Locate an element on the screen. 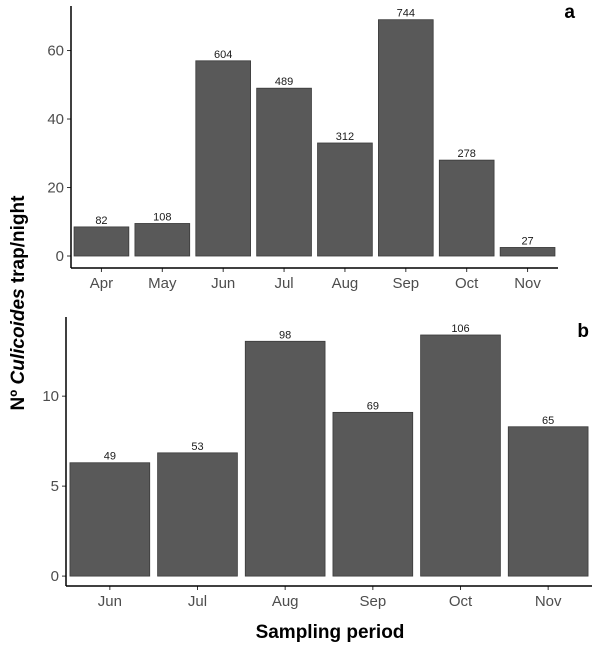 The height and width of the screenshot is (645, 597). y-tick-label: 60 is located at coordinates (55, 51).